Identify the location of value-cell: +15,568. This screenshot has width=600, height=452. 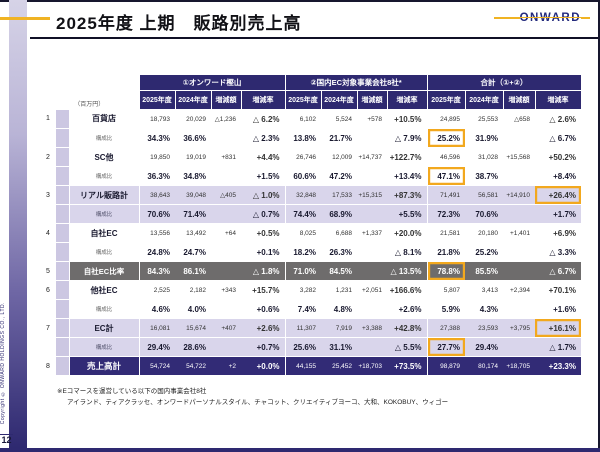
(519, 157).